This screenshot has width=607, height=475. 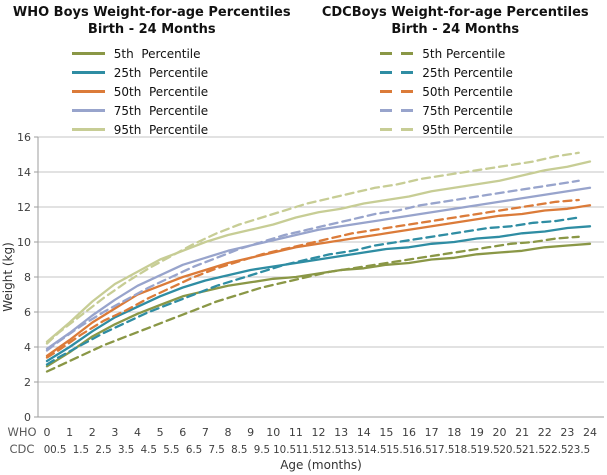 I want to click on x-tick-label: 8, so click(x=228, y=432).